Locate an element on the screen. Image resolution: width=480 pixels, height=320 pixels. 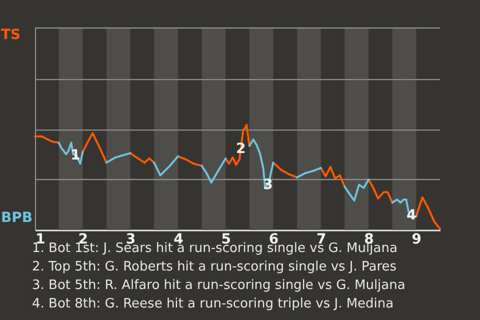
text: 2. Top 5th: G. Roberts hit a run-scoring single vs J. Pares is located at coordinates (214, 267).